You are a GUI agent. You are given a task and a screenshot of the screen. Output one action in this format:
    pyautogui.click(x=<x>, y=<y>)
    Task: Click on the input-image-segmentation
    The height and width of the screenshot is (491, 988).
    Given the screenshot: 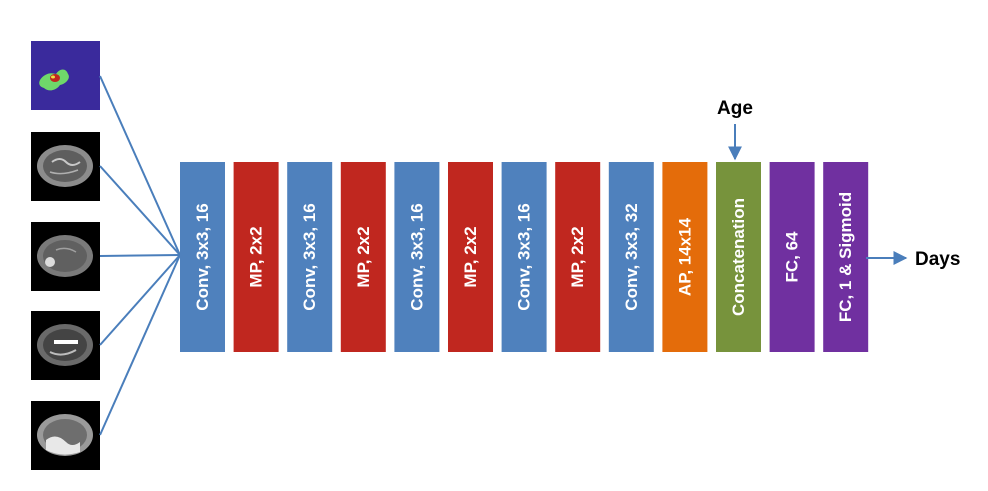 What is the action you would take?
    pyautogui.click(x=65, y=75)
    